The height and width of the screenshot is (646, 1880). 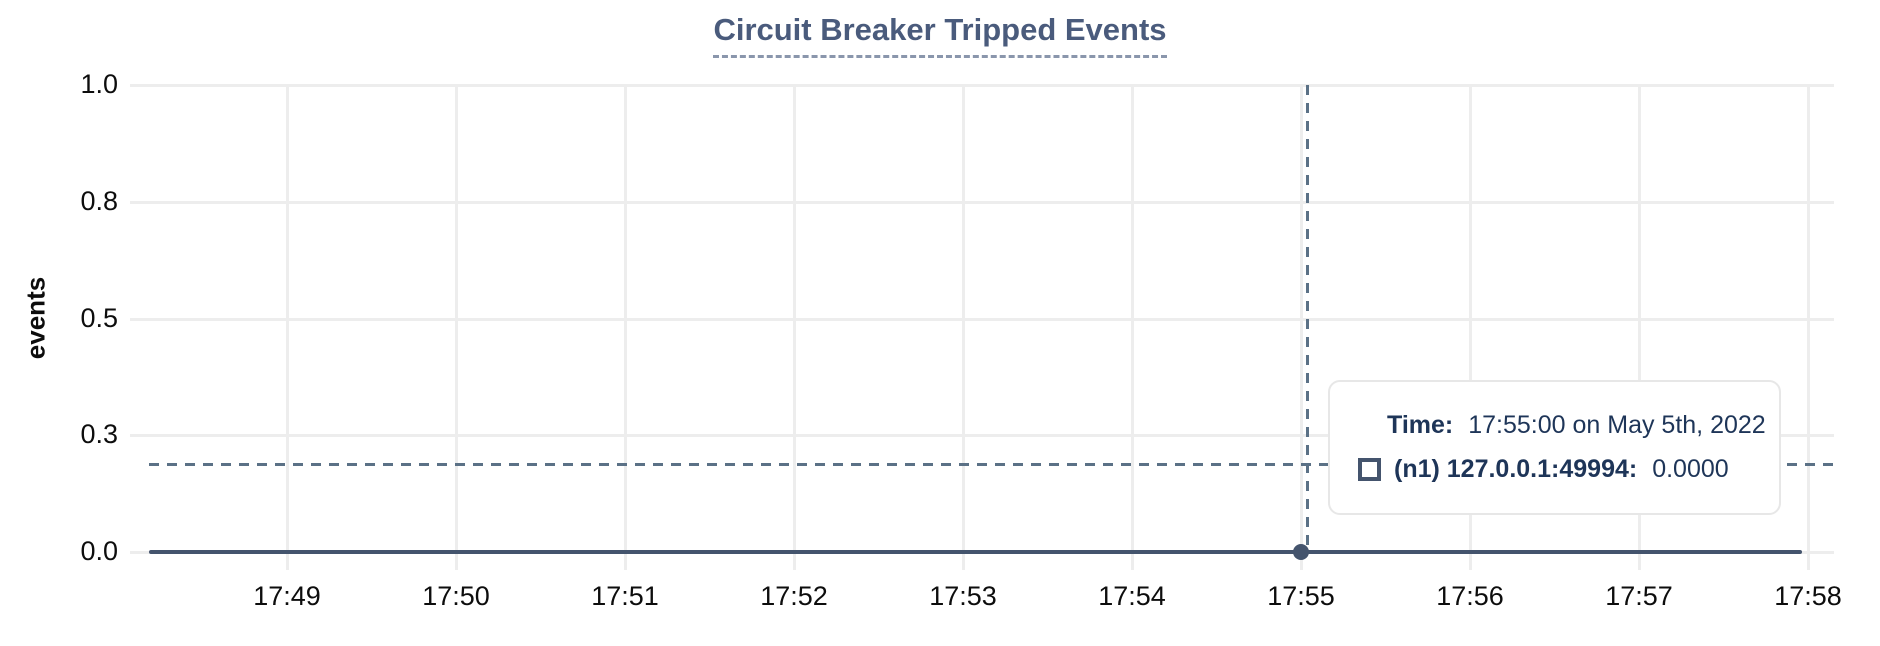 What do you see at coordinates (625, 596) in the screenshot?
I see `x-tick-label: 17:51` at bounding box center [625, 596].